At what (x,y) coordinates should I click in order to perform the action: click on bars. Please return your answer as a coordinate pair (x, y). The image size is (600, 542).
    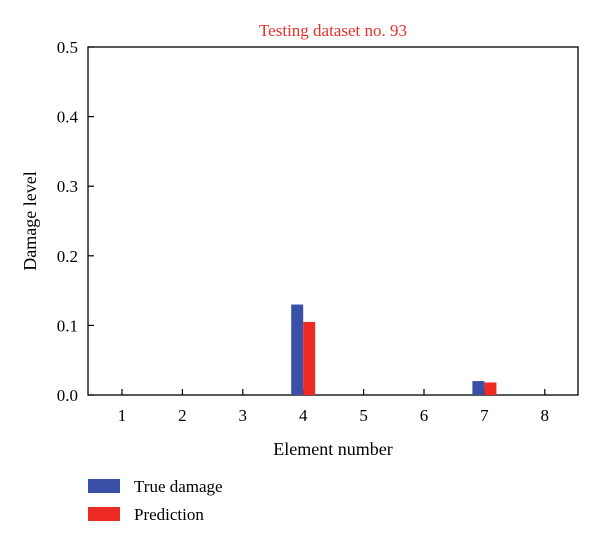
    Looking at the image, I should click on (394, 349).